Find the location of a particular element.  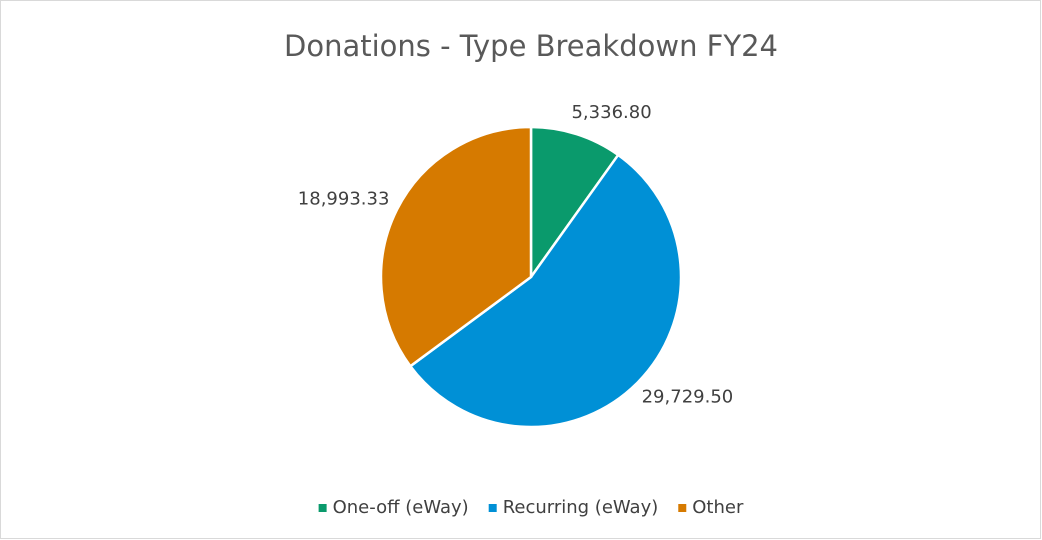

legend-label: Recurring (eWay) is located at coordinates (581, 507).